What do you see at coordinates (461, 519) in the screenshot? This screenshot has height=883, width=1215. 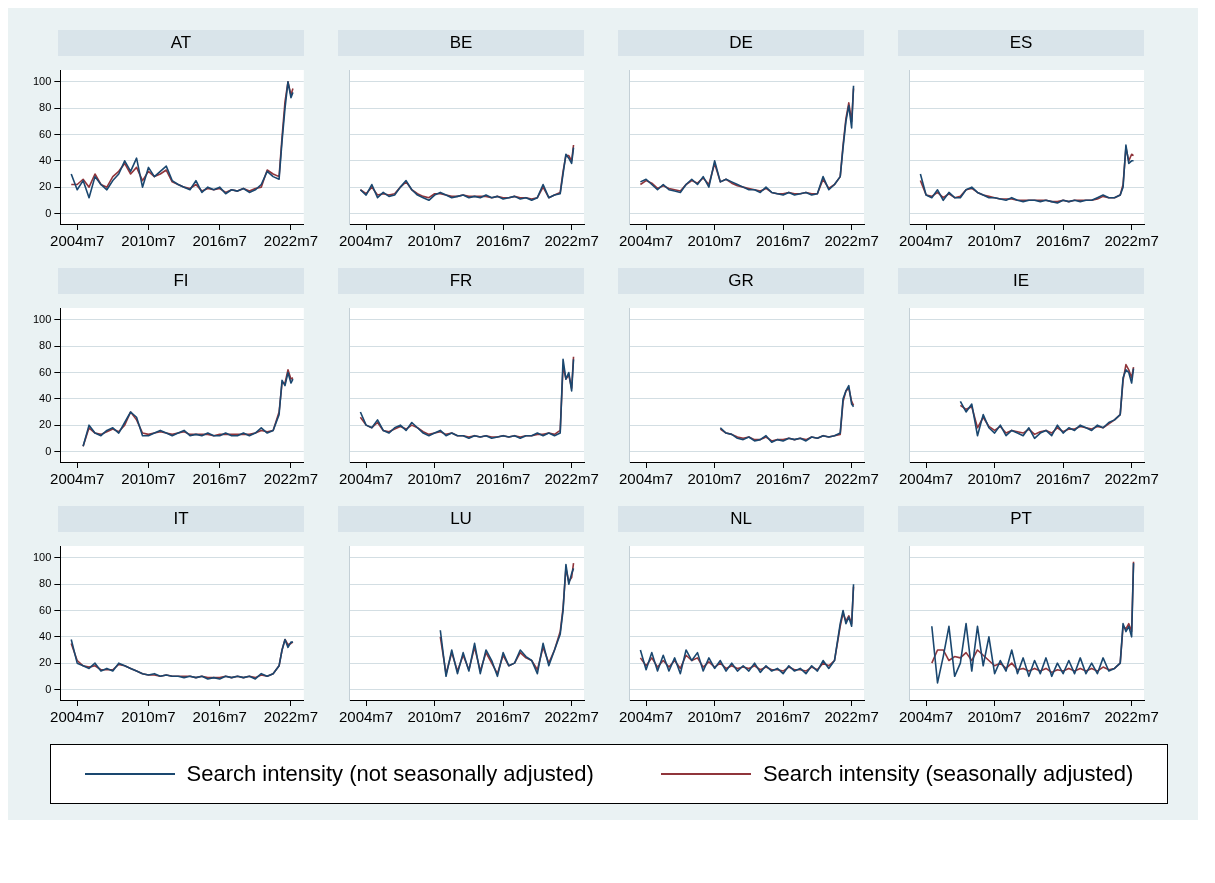 I see `chart-title: LU` at bounding box center [461, 519].